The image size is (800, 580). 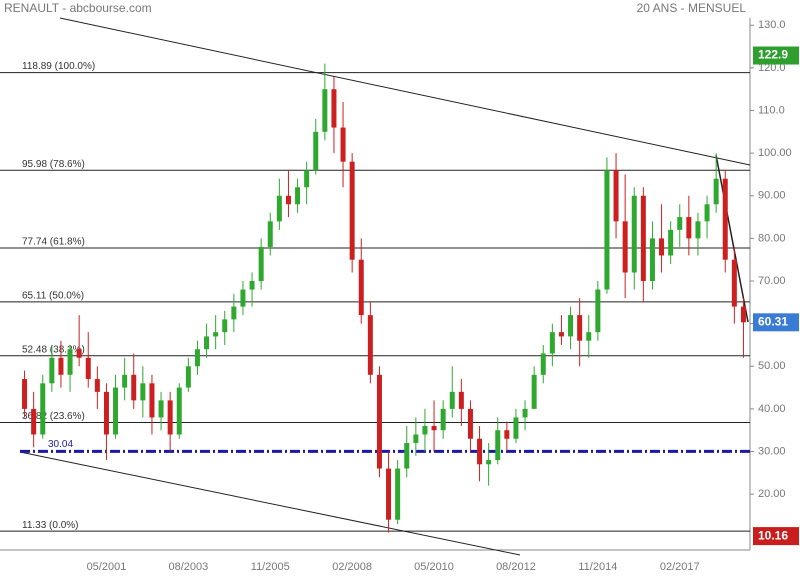 What do you see at coordinates (772, 366) in the screenshot?
I see `y-tick-label: 50.00` at bounding box center [772, 366].